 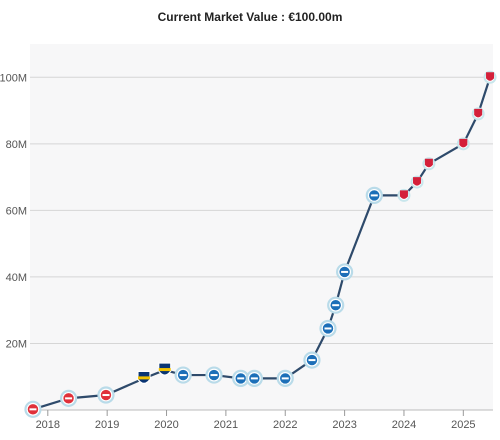 What do you see at coordinates (250, 17) in the screenshot?
I see `chart-title: Current Market Value : €100.00m` at bounding box center [250, 17].